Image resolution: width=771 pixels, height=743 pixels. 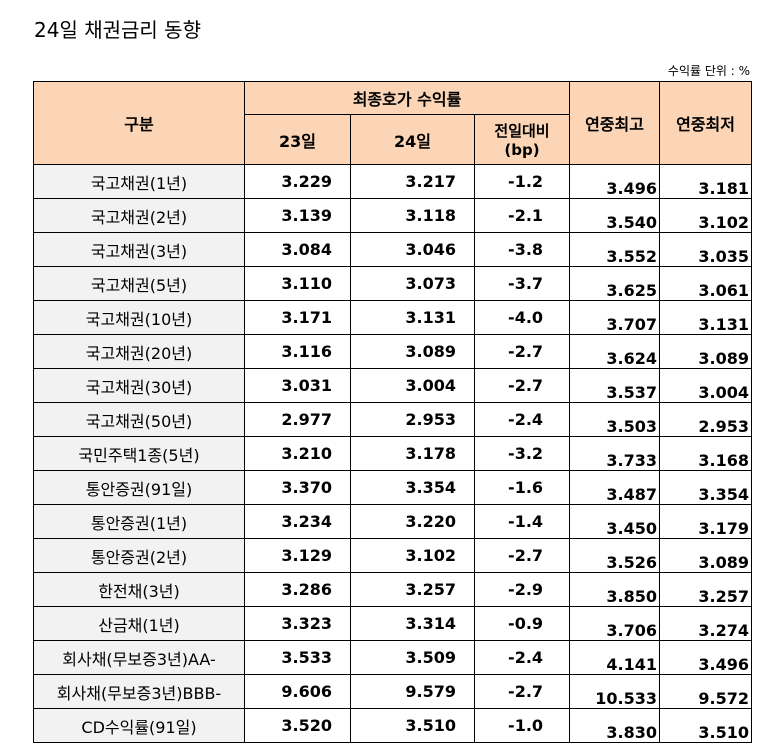 What do you see at coordinates (139, 283) in the screenshot?
I see `row-name: 국고채권(5년)` at bounding box center [139, 283].